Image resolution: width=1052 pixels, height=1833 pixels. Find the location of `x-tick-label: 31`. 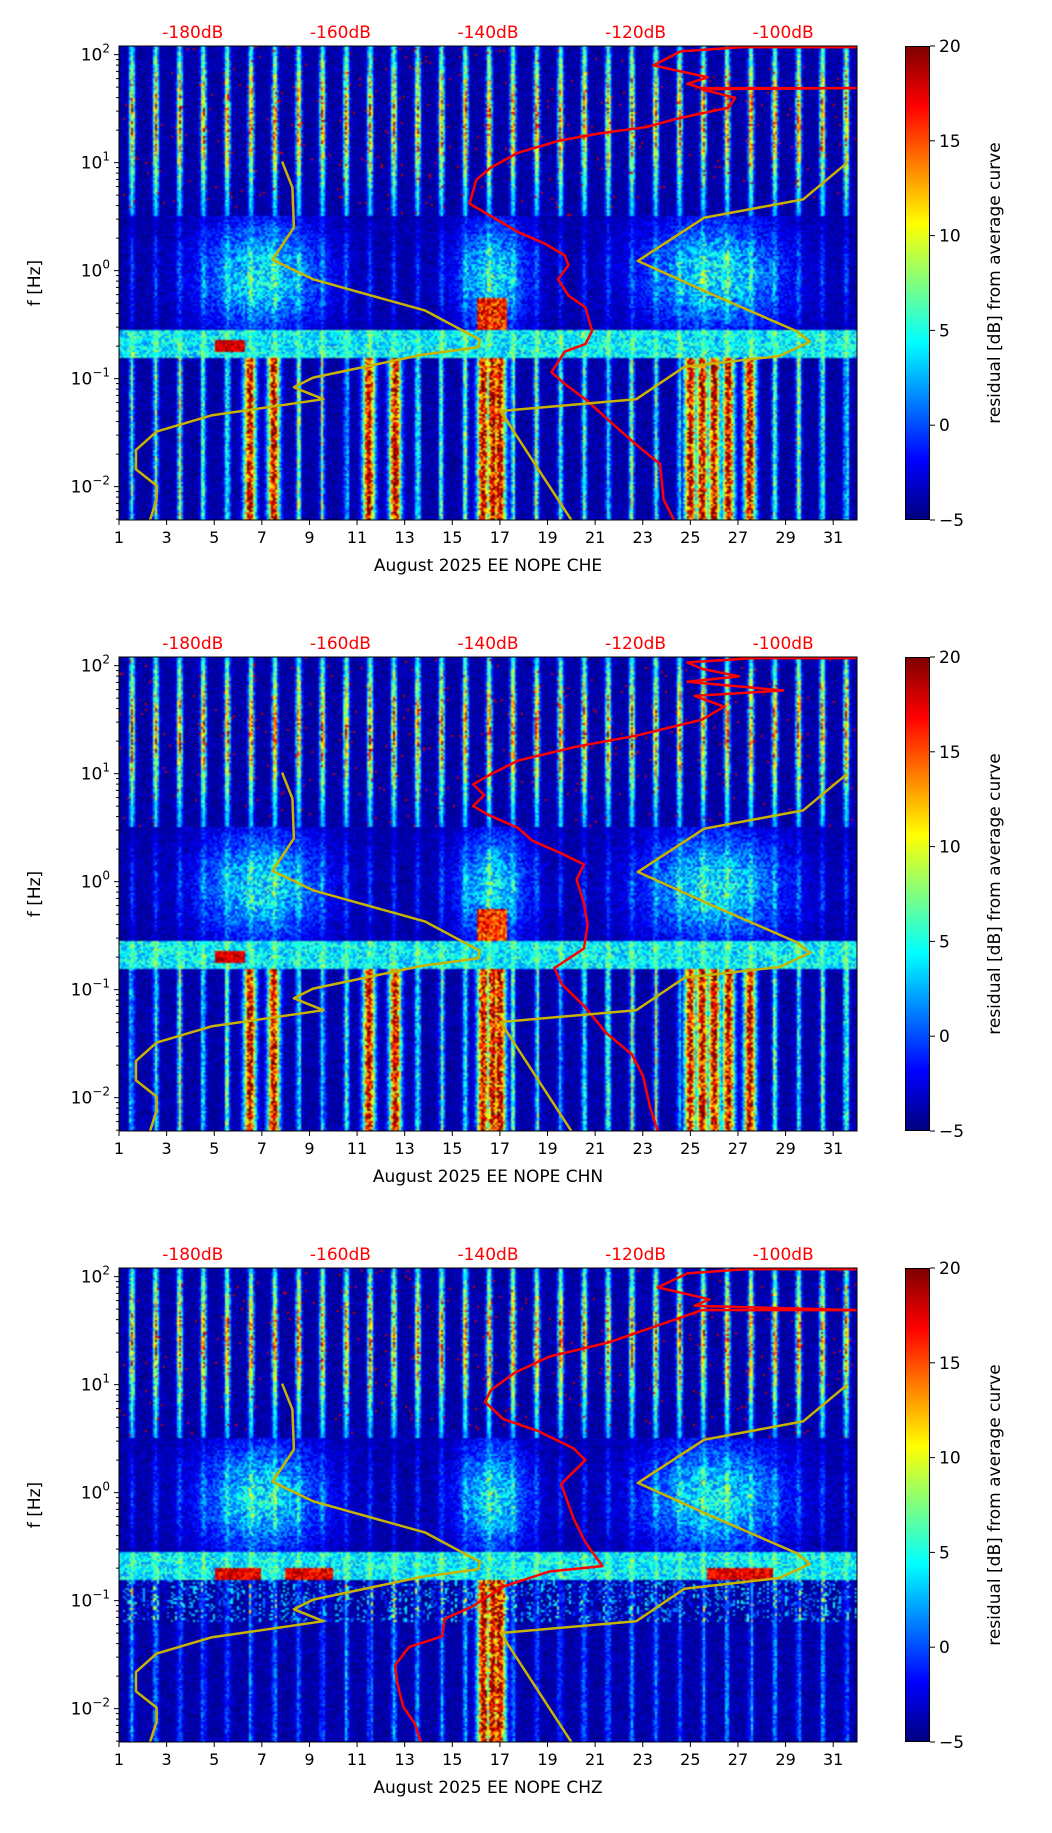

x-tick-label: 31 is located at coordinates (833, 1759).